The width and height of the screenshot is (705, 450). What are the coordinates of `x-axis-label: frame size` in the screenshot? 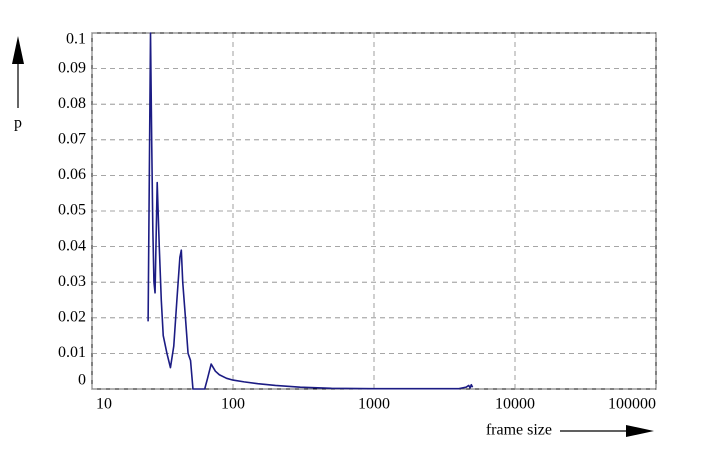 It's located at (519, 430).